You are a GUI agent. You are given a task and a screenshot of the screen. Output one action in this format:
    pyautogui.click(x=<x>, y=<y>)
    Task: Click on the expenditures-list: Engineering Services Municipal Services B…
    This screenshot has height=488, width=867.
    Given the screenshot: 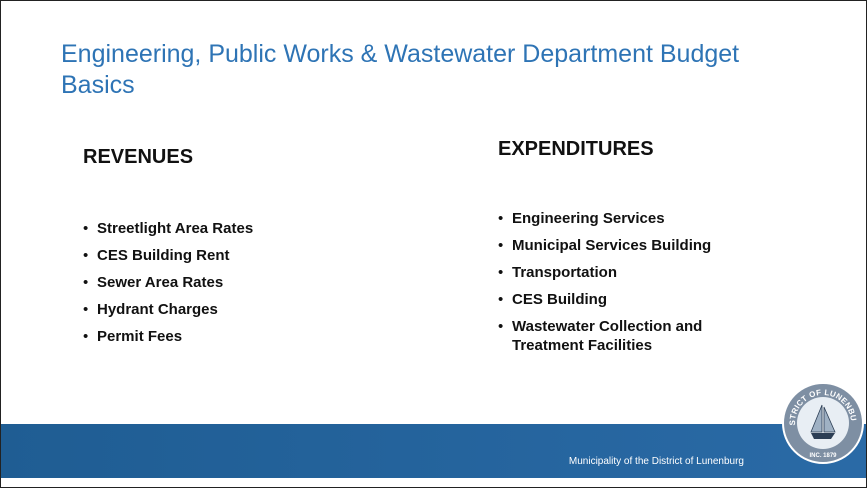 What is the action you would take?
    pyautogui.click(x=633, y=282)
    